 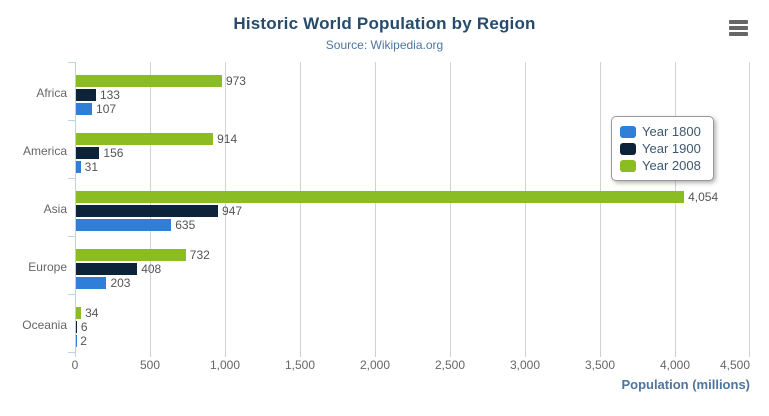 I want to click on hamburger-icon, so click(x=738, y=27).